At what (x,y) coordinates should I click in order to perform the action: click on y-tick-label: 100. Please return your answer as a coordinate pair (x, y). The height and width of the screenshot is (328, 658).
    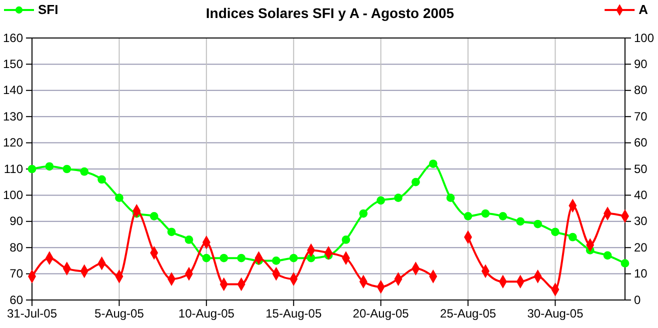
    Looking at the image, I should click on (13, 195).